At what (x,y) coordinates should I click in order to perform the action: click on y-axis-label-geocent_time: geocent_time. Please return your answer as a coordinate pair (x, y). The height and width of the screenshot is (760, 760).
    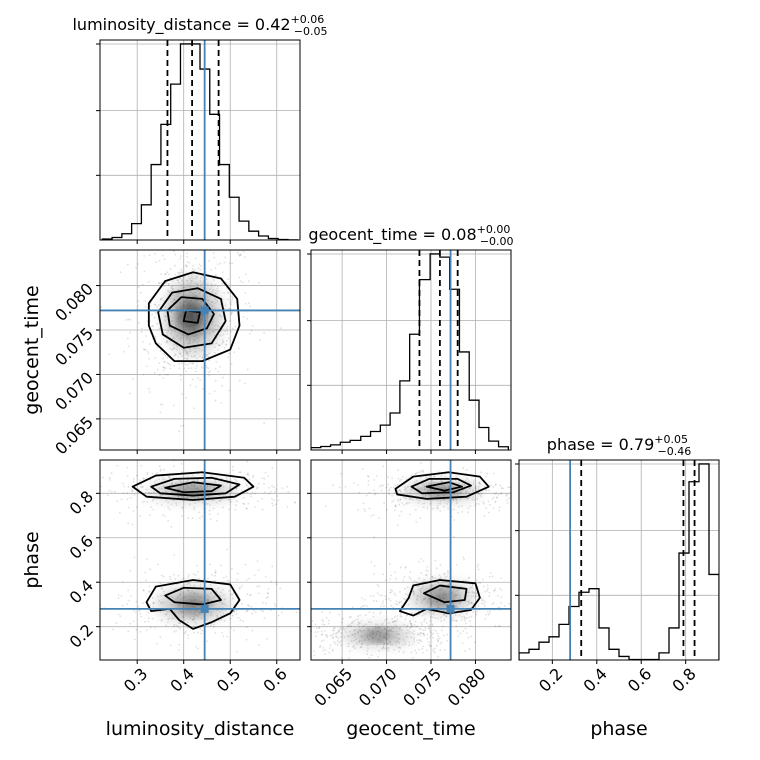
    Looking at the image, I should click on (32, 349).